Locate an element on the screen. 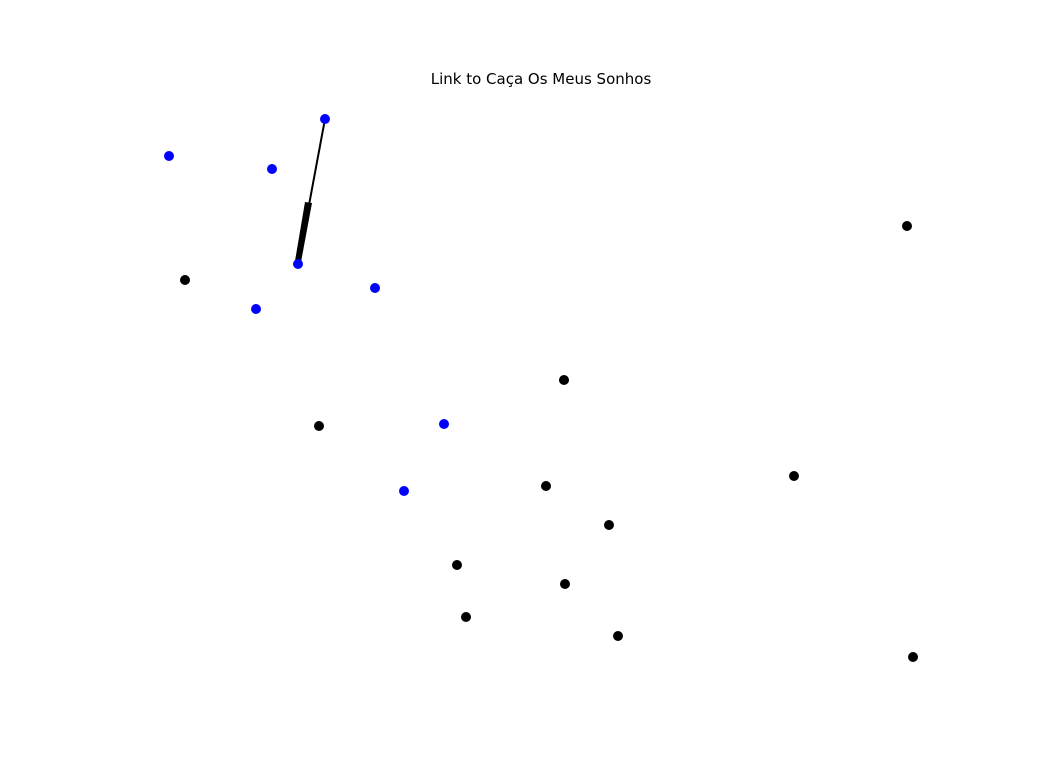 The height and width of the screenshot is (768, 1056). edges-layer is located at coordinates (310, 191).